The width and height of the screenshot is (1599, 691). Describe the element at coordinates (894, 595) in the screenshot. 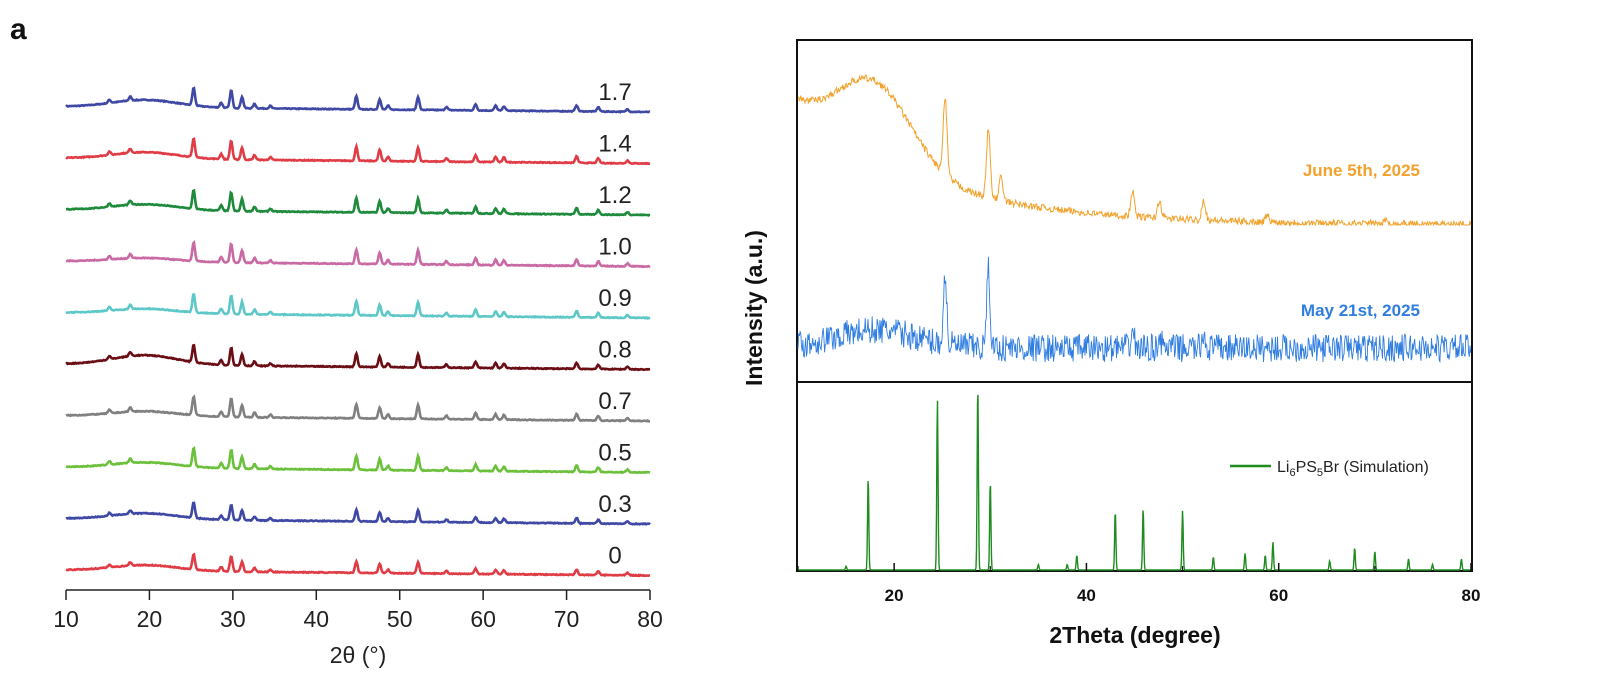

I see `right-x-tick-label: 20` at that location.